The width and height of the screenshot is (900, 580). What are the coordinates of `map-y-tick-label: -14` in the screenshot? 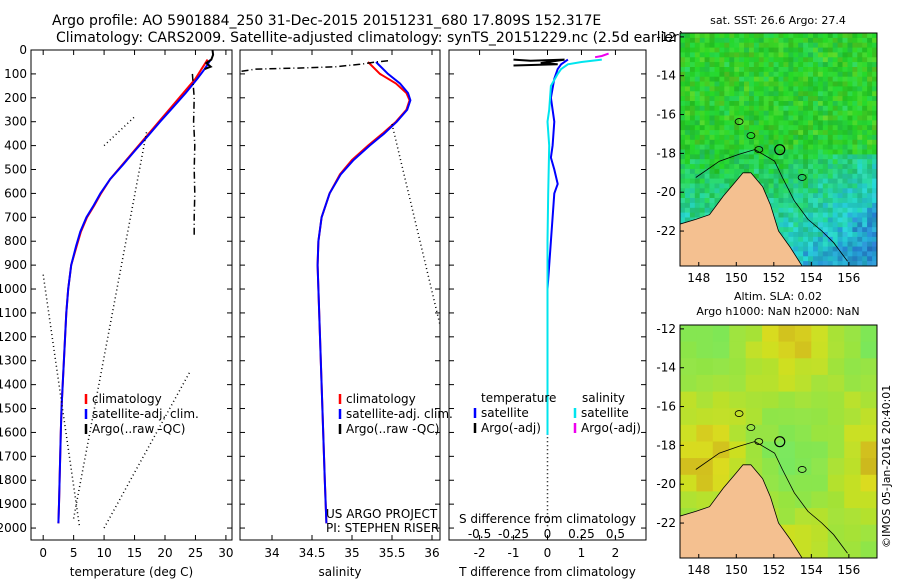 It's located at (666, 76).